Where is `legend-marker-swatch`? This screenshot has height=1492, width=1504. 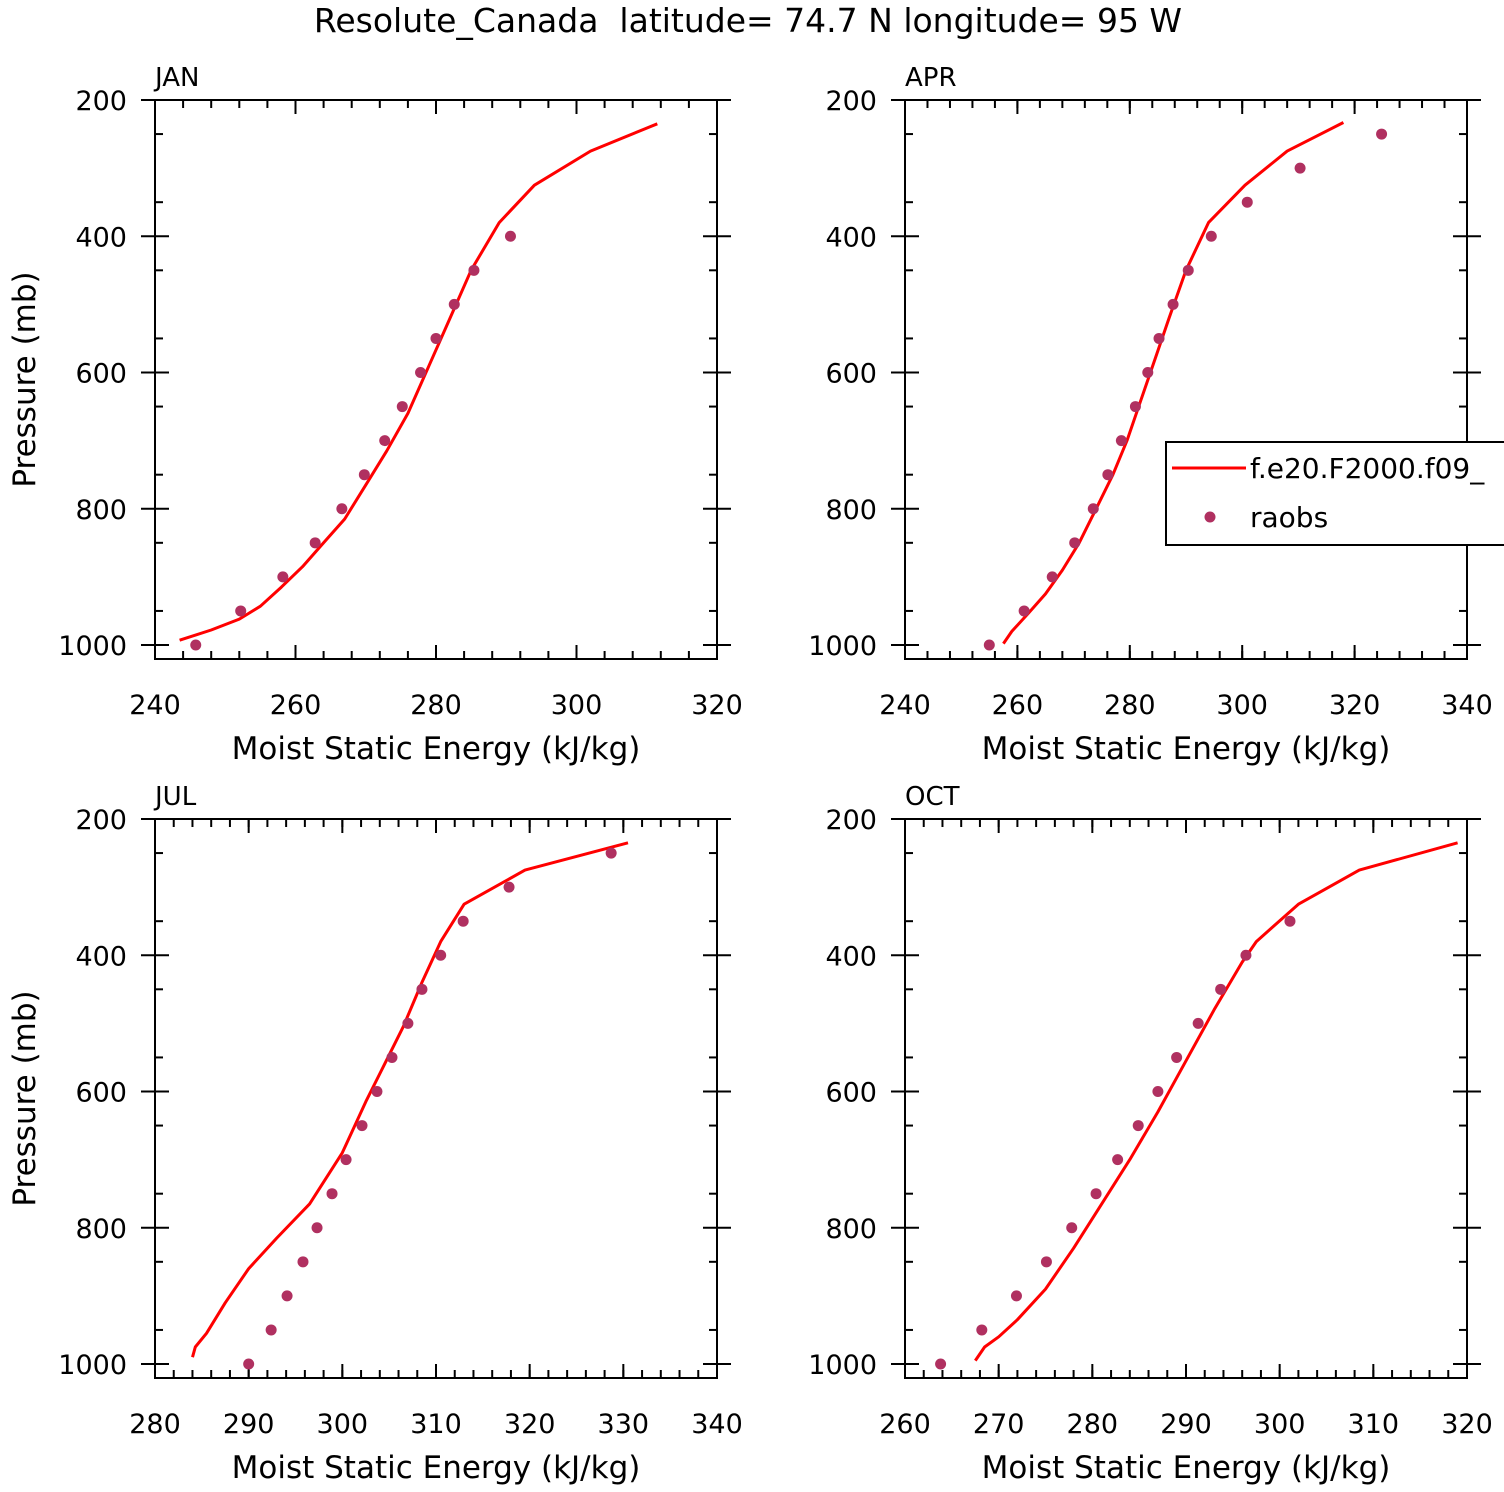 legend-marker-swatch is located at coordinates (1210, 517).